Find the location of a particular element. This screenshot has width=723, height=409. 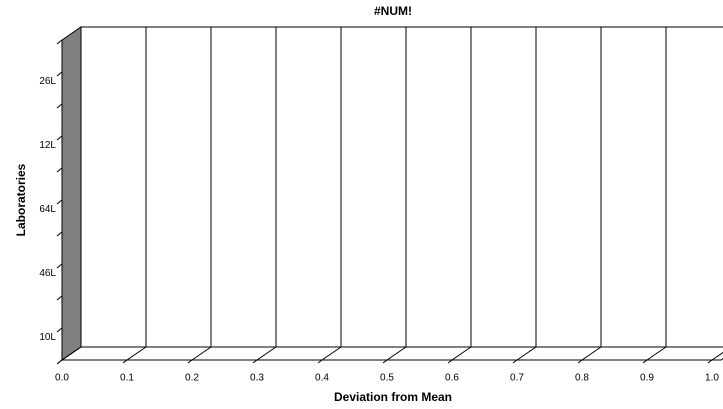

x-tick-label: 0.2 is located at coordinates (192, 378).